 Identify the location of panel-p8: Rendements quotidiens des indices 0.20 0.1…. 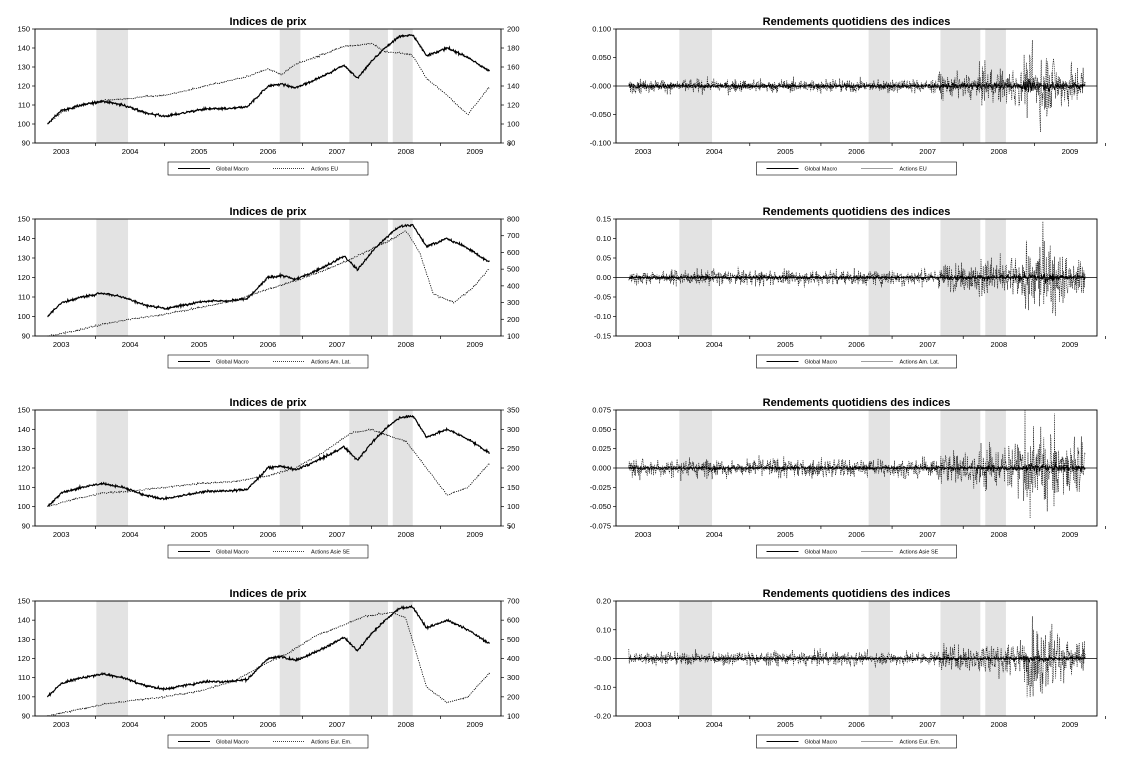
(850, 668).